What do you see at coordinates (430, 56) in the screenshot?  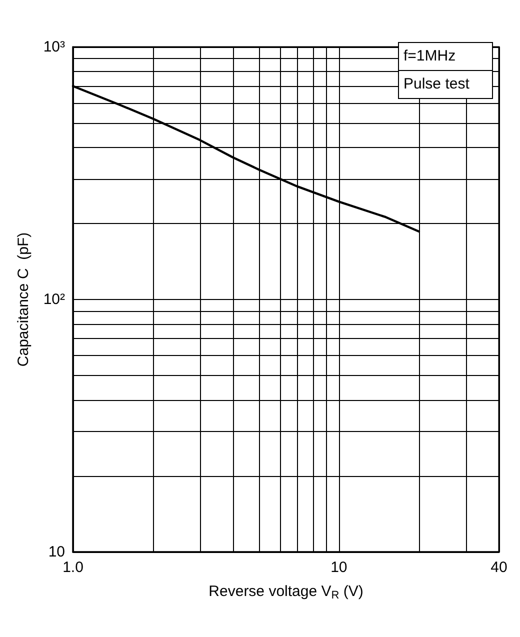 I see `annotation: f=1MHz` at bounding box center [430, 56].